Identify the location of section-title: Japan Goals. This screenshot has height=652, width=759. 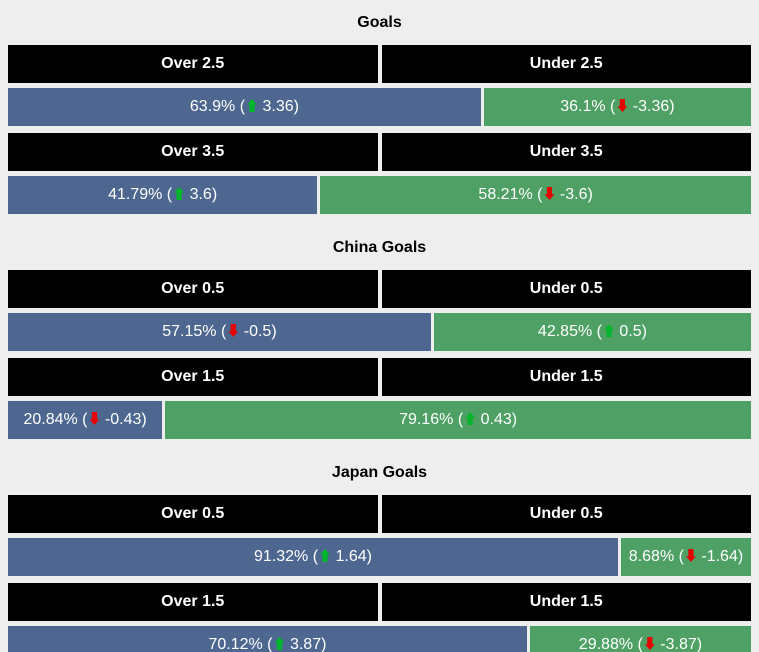
(379, 472).